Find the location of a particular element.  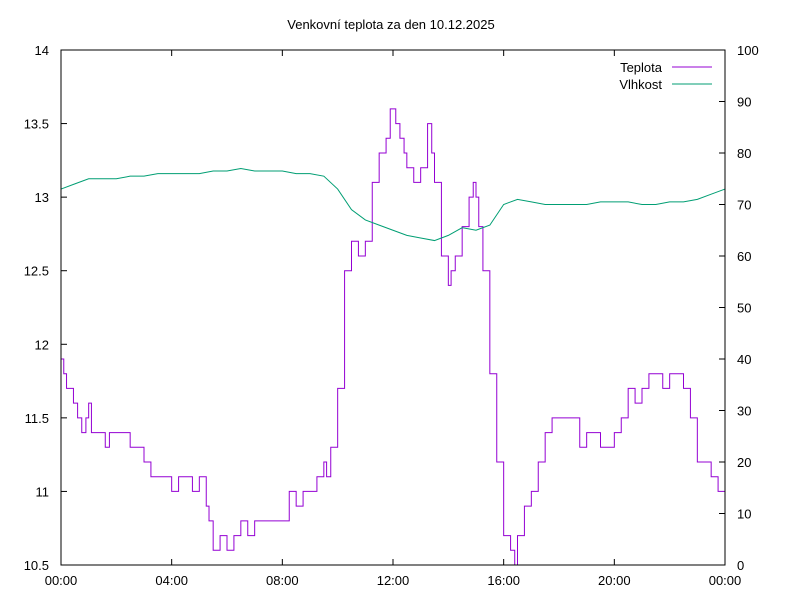

x-tick-label: 12:00 is located at coordinates (393, 580).